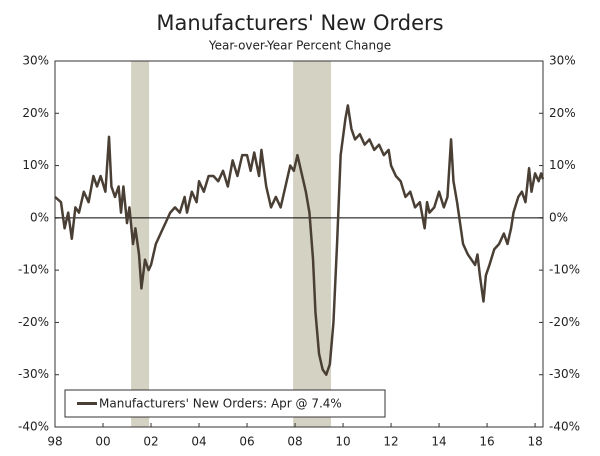 The width and height of the screenshot is (600, 456). Describe the element at coordinates (562, 113) in the screenshot. I see `y2-tick-label: 20%` at that location.